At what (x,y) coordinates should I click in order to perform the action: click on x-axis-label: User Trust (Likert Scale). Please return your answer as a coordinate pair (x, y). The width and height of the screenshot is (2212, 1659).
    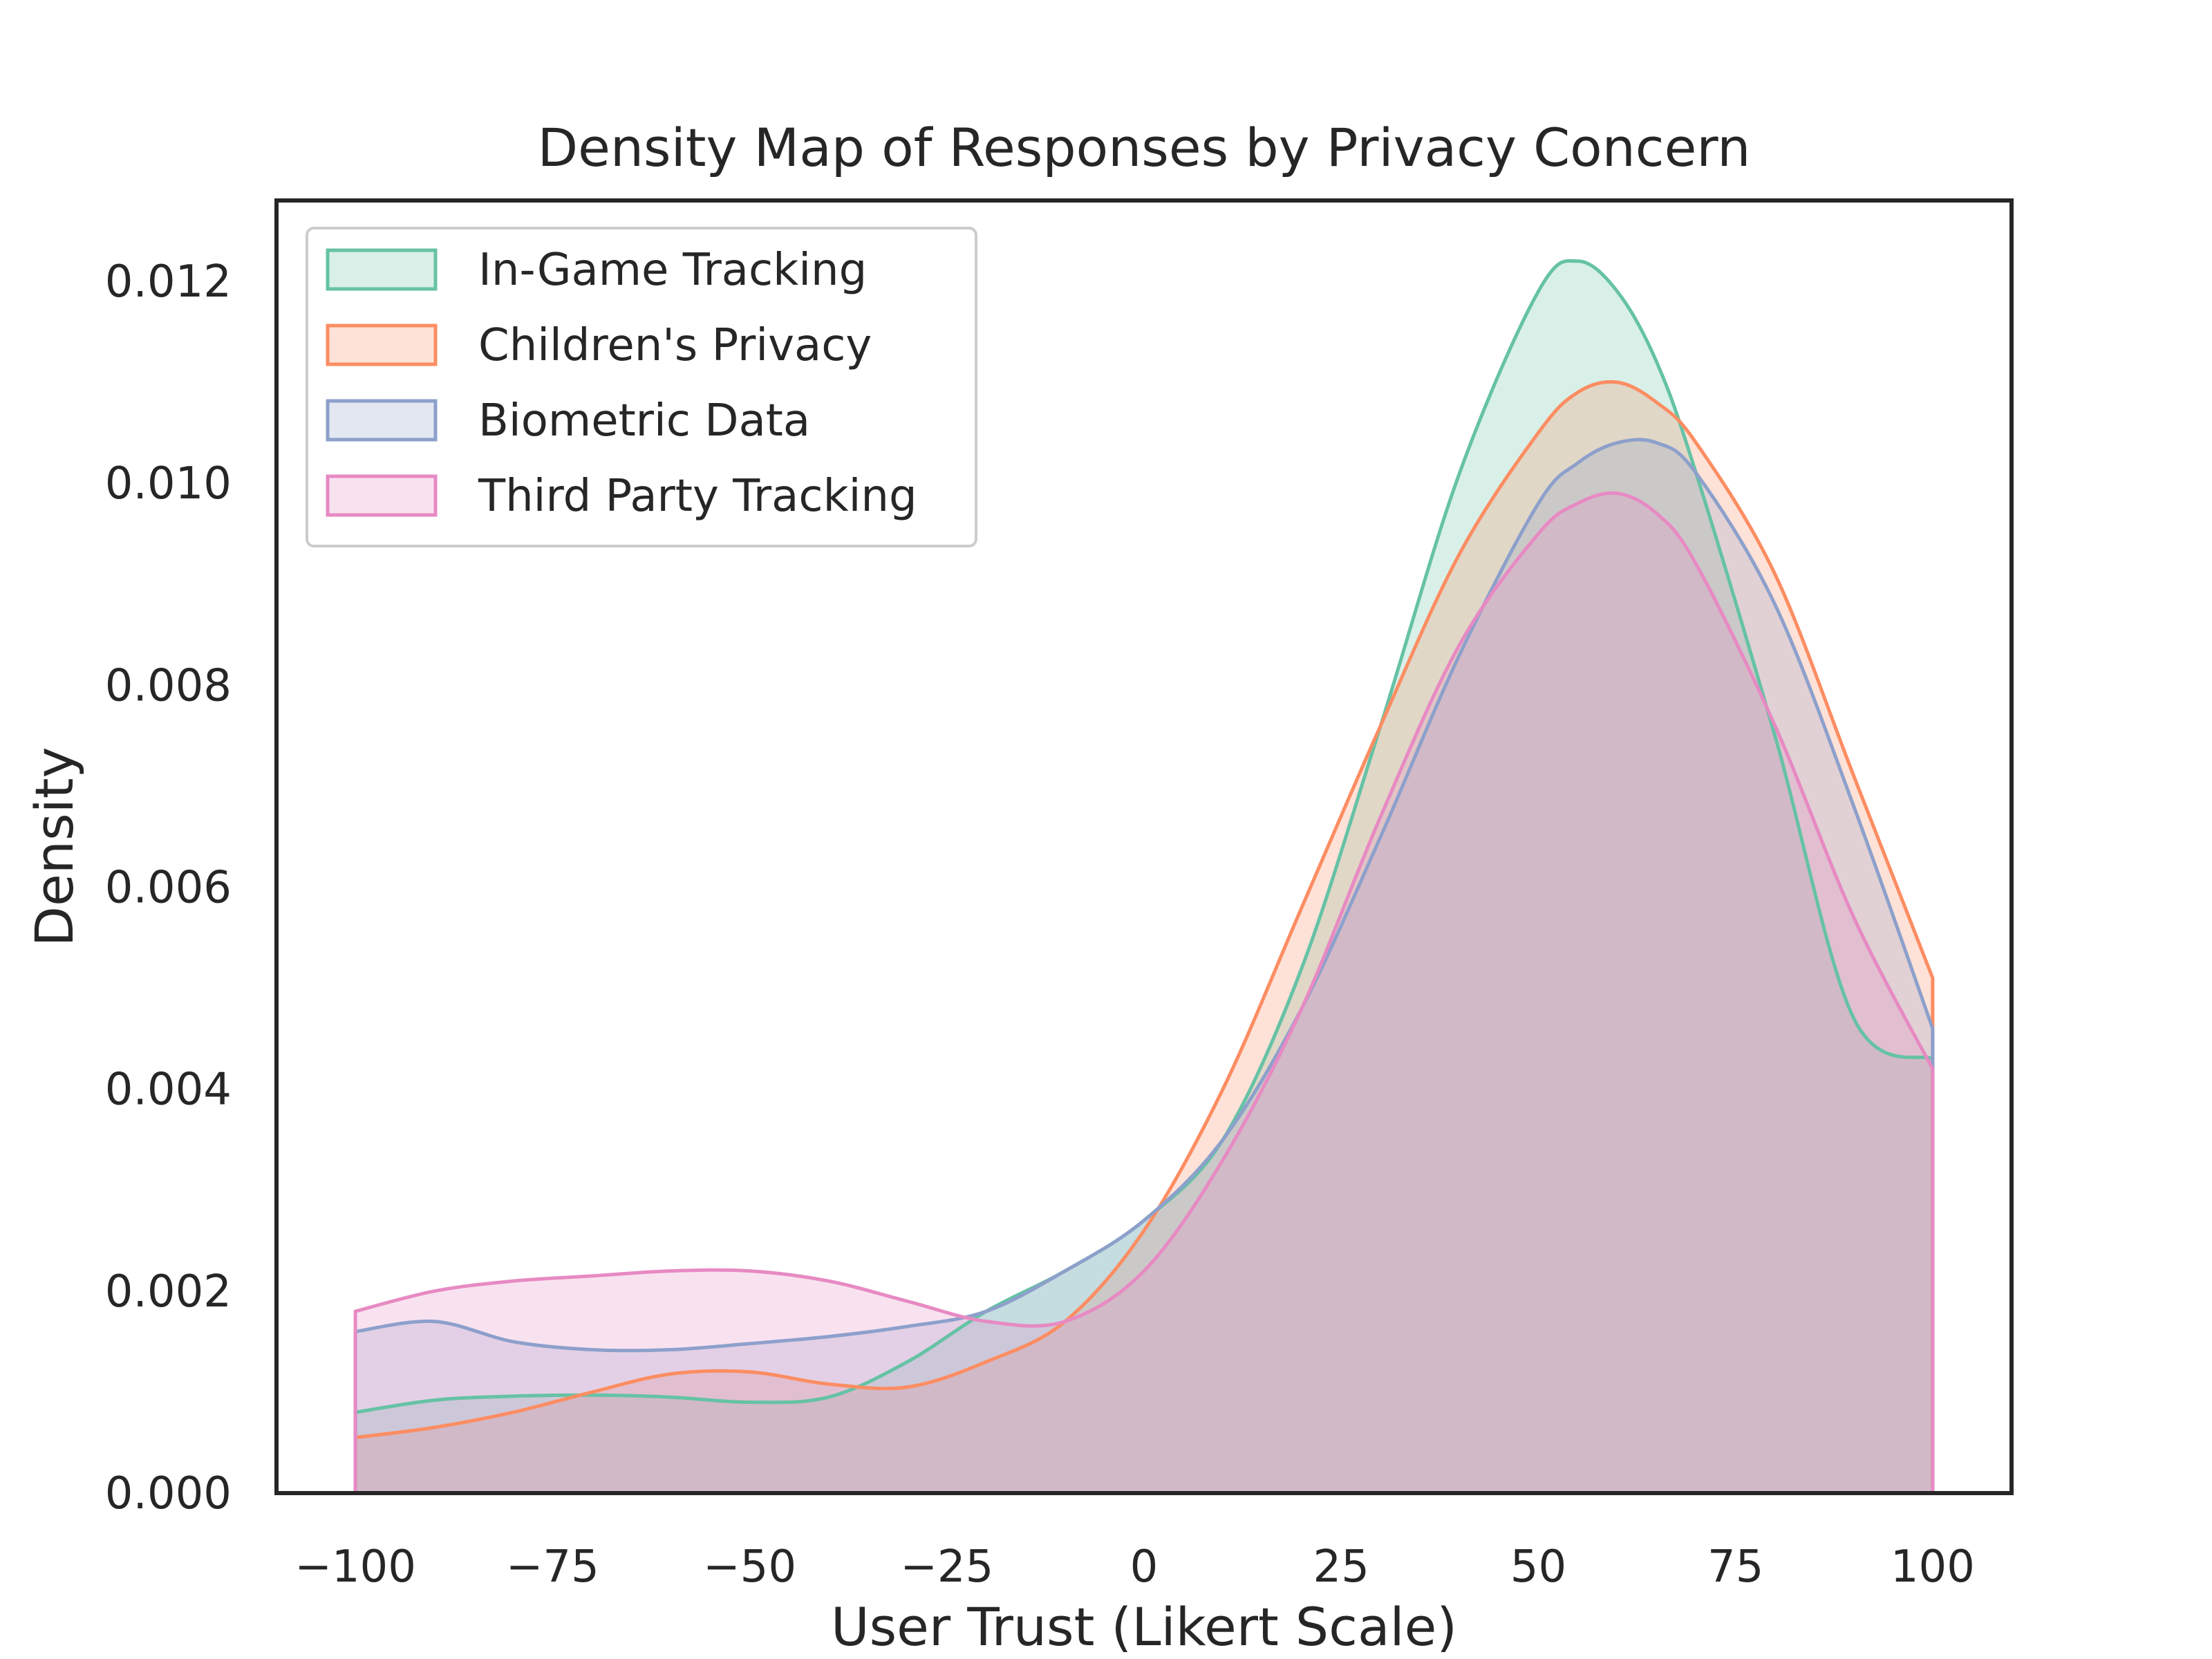
    Looking at the image, I should click on (1144, 1627).